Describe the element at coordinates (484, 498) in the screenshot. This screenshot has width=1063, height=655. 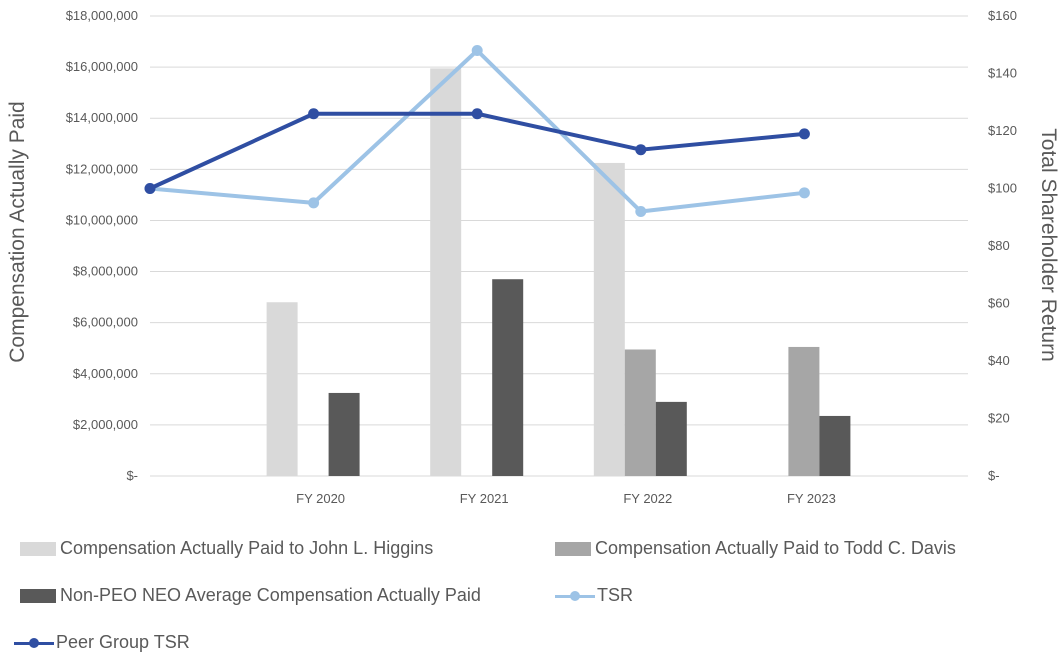
I see `x-tick-label: FY 2021` at that location.